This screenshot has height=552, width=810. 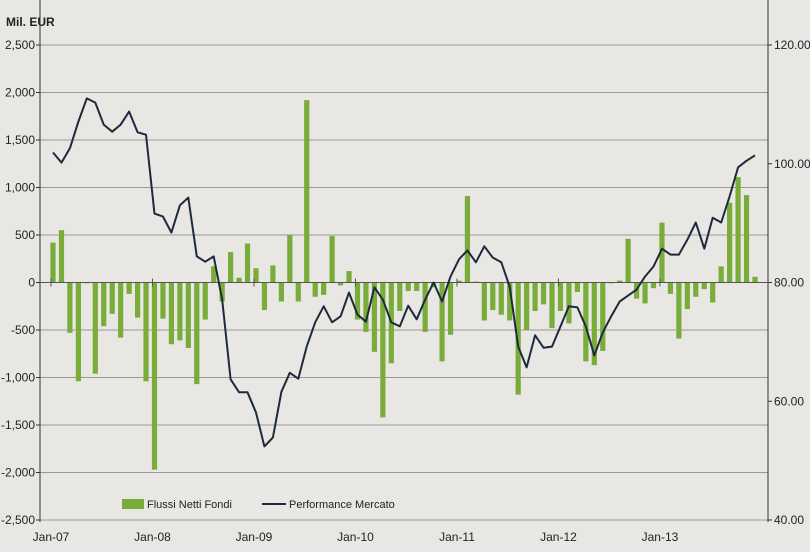 I want to click on left-tick-label: 2,500, so click(x=20, y=45).